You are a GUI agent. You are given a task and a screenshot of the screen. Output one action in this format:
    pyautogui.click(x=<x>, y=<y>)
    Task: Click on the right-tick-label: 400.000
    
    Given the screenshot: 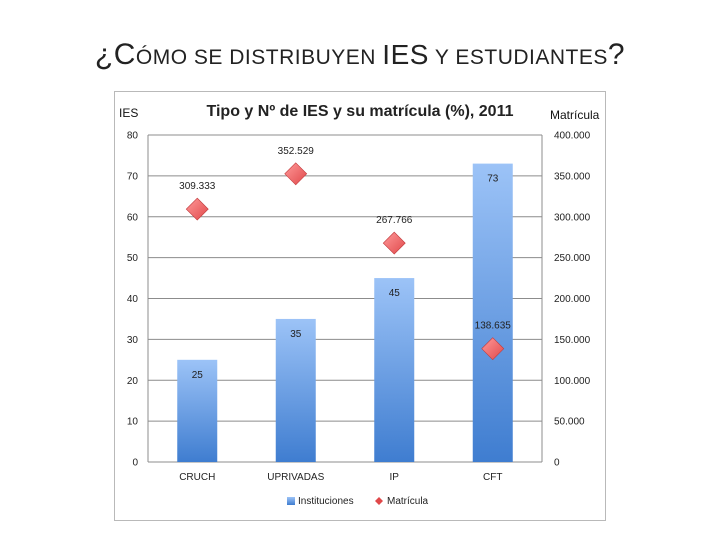 What is the action you would take?
    pyautogui.click(x=572, y=136)
    